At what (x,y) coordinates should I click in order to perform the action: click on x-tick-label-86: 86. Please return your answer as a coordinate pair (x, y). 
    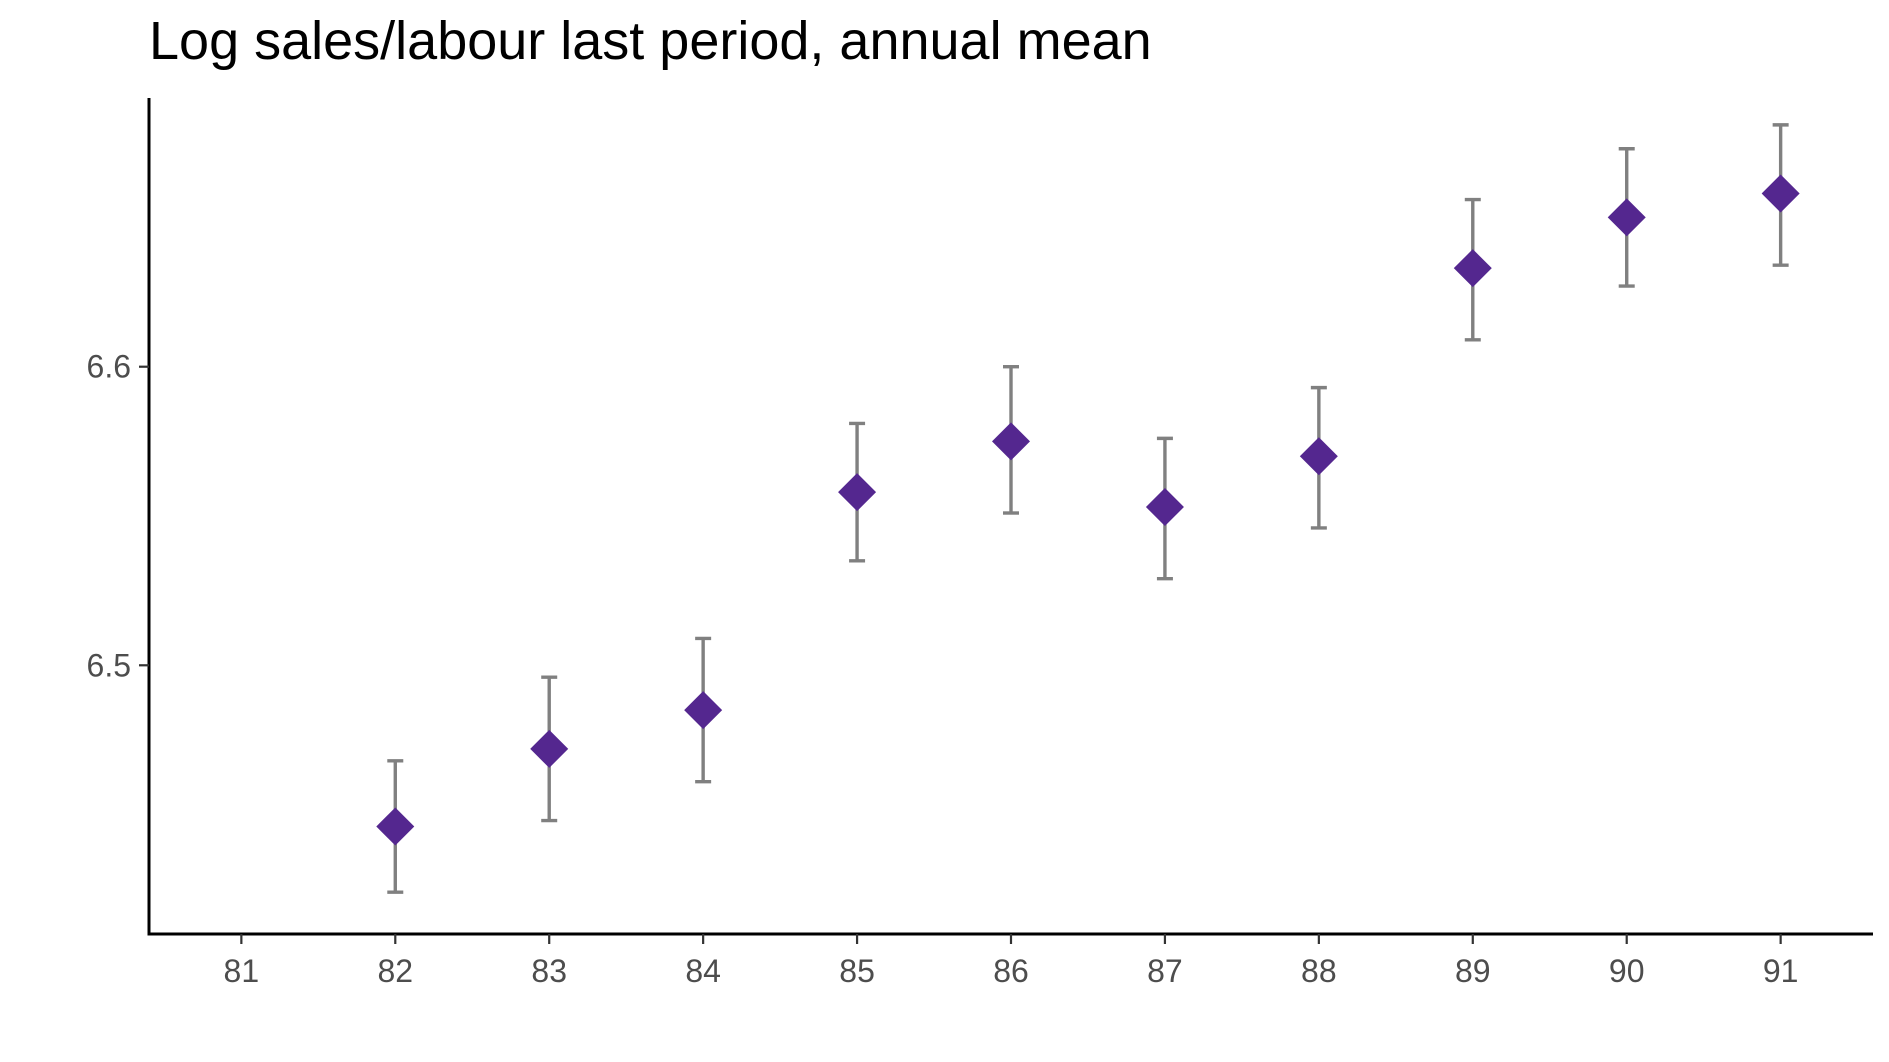
    Looking at the image, I should click on (1011, 971).